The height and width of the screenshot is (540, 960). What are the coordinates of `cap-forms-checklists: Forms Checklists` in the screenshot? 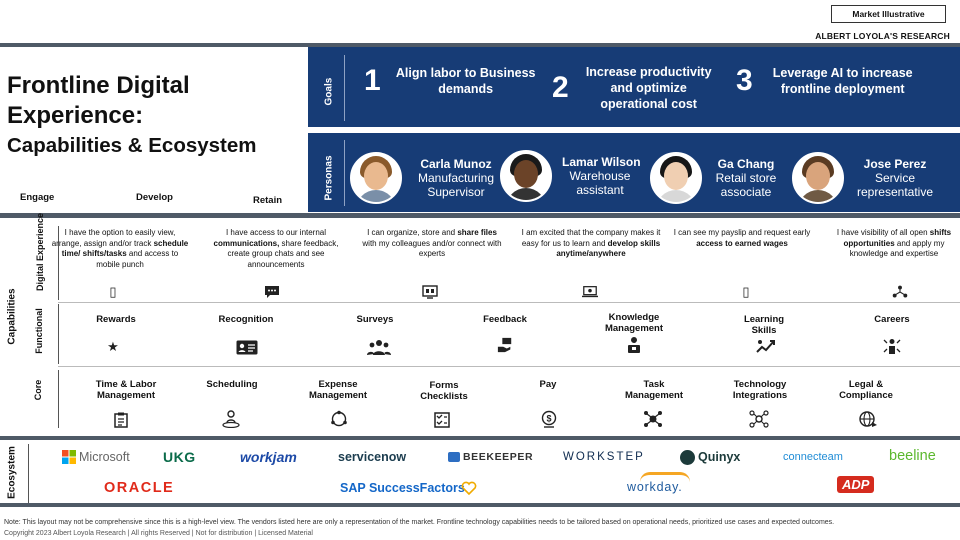 It's located at (444, 391).